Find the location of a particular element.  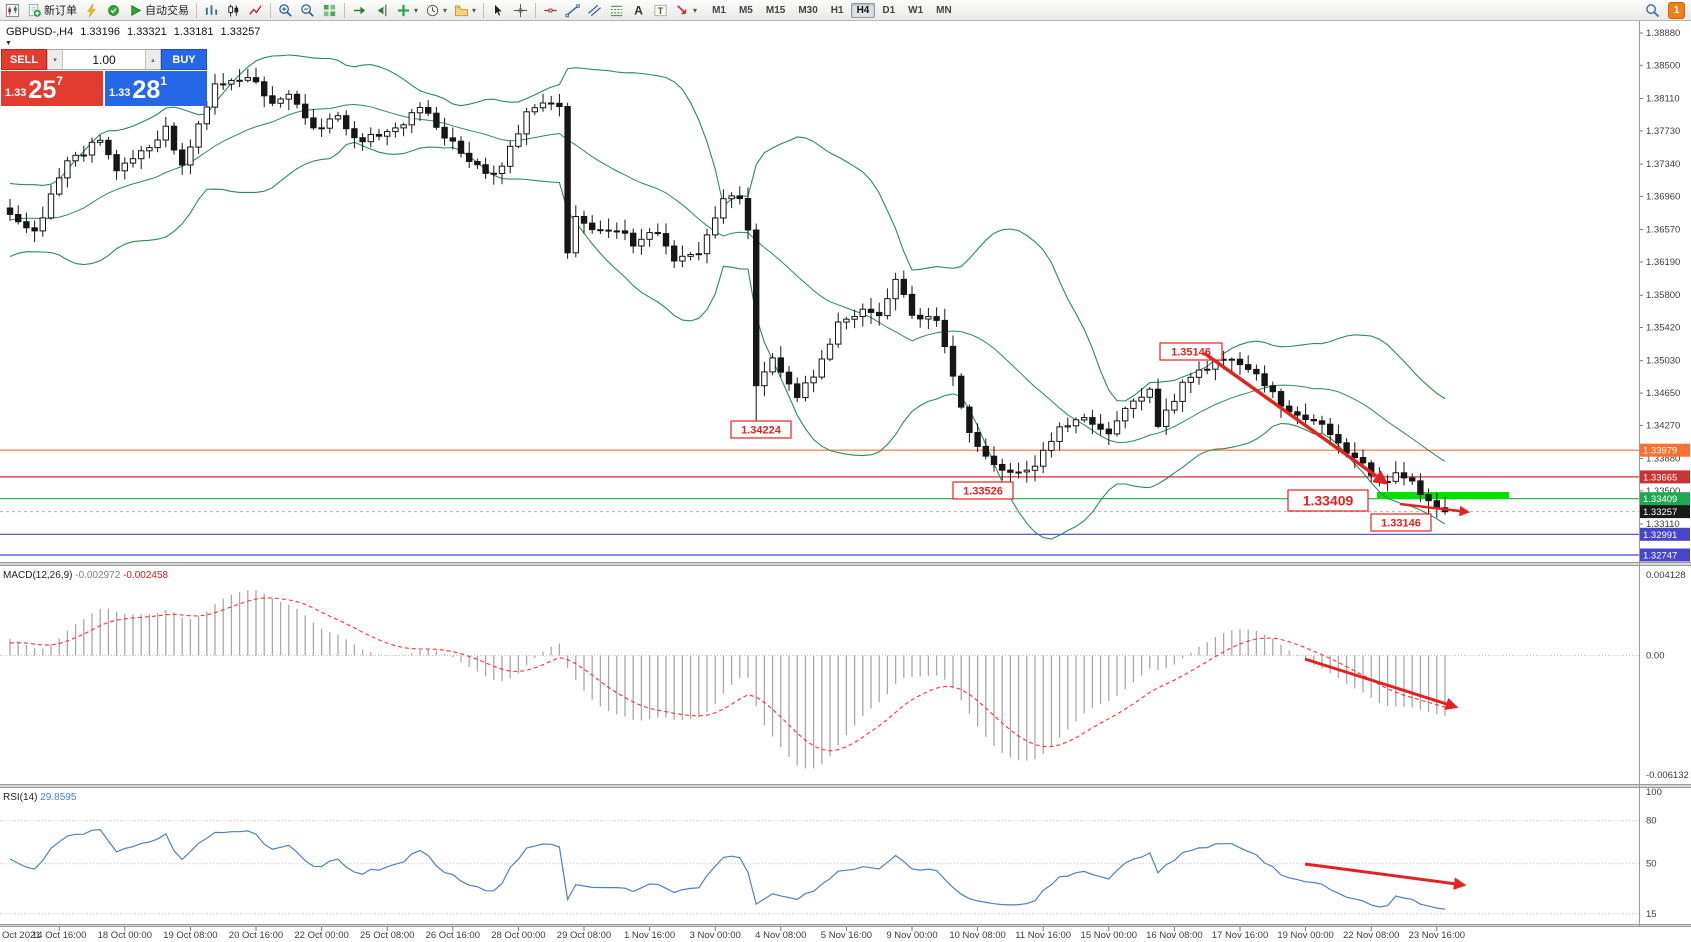

timeframe-w1-button: W1 is located at coordinates (916, 10).